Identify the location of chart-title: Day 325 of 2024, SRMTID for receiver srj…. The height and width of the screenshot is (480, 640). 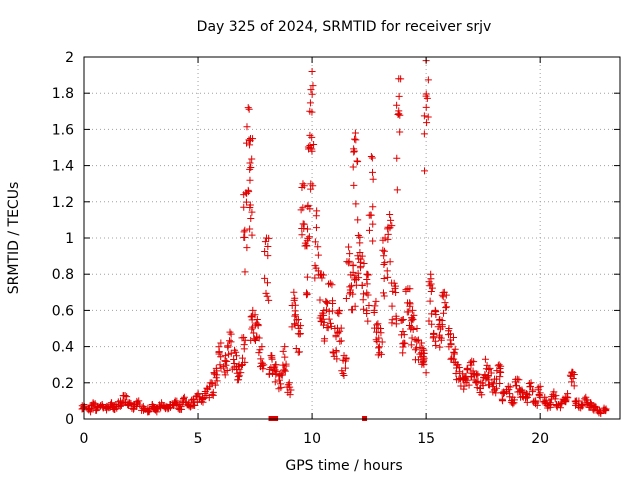
(344, 27).